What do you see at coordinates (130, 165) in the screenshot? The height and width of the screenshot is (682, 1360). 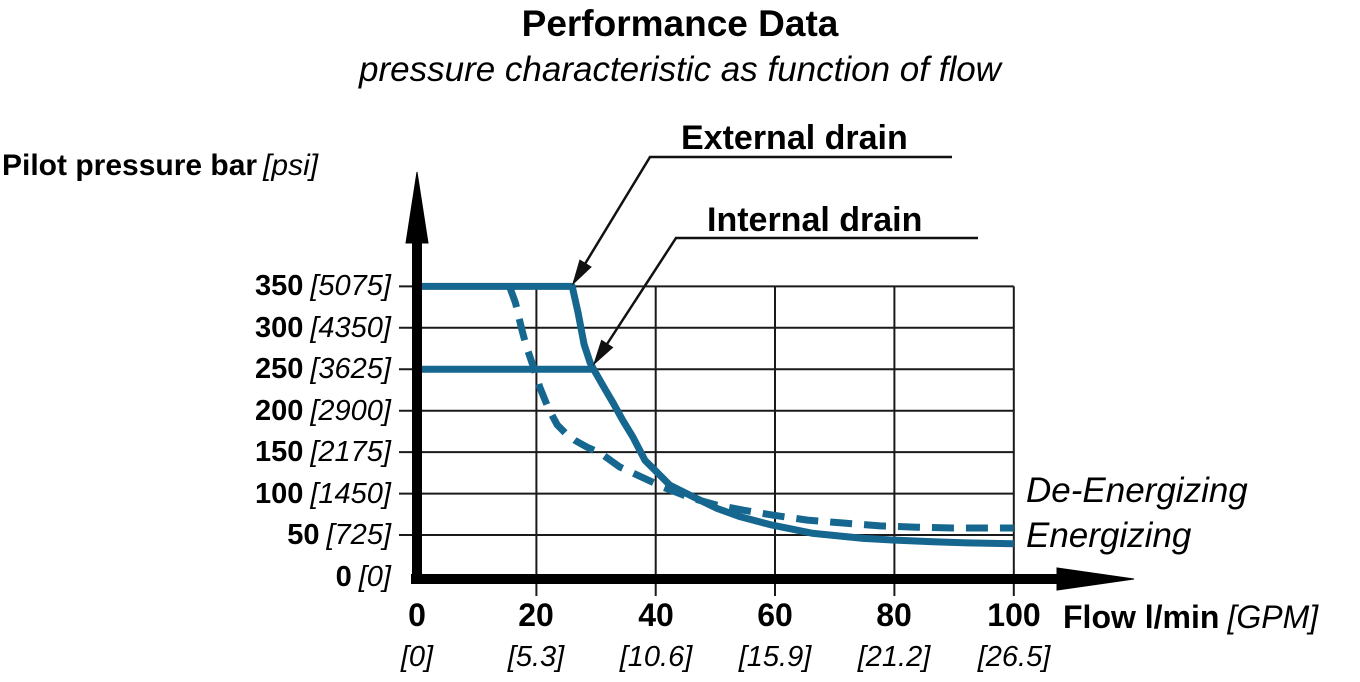 I see `y-axis-title-text: Pilot pressure bar` at bounding box center [130, 165].